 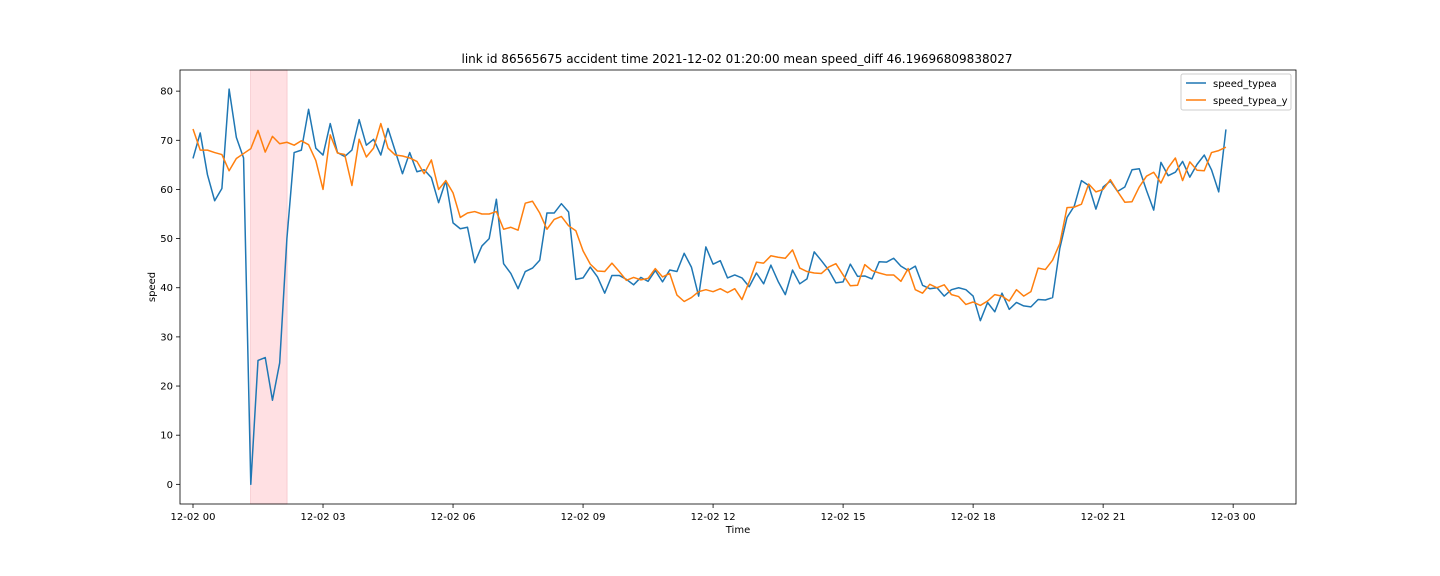 What do you see at coordinates (973, 517) in the screenshot?
I see `x-tick-label: 12-02 18` at bounding box center [973, 517].